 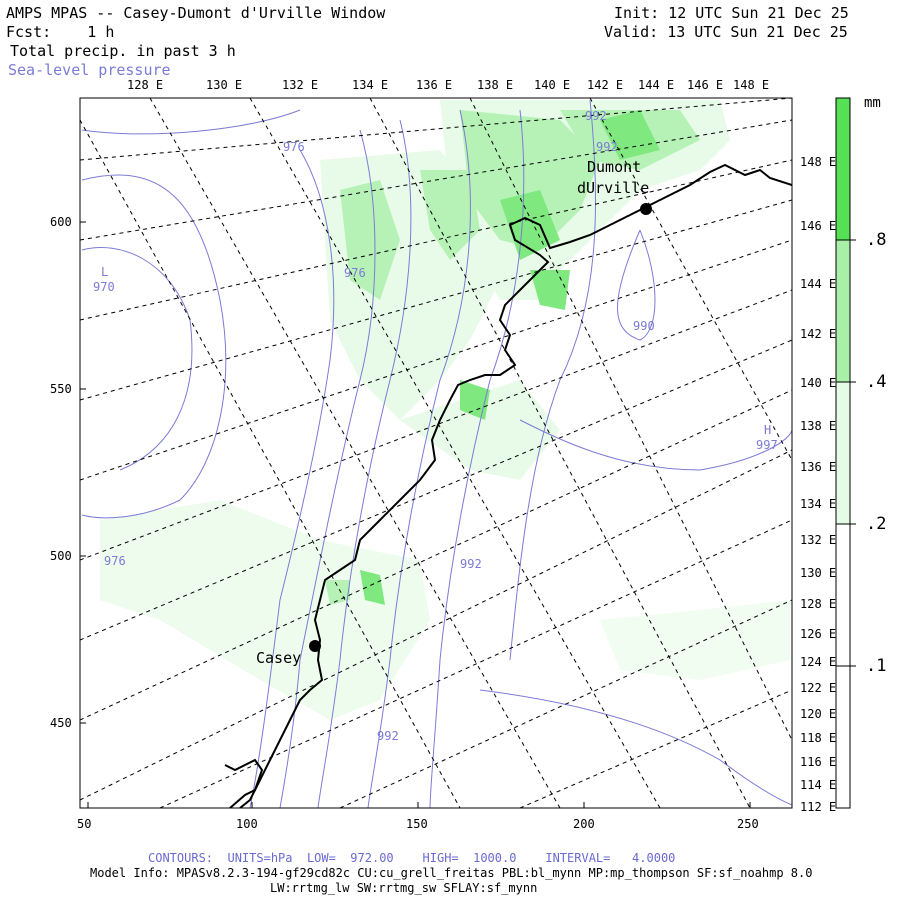 I want to click on lon-label: 122 E, so click(x=818, y=688).